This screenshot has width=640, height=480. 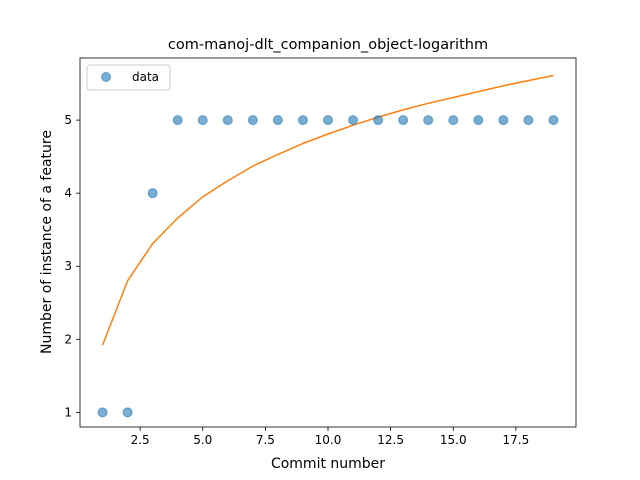 I want to click on y-axis-ticks: 1 2 3 4 5, so click(x=72, y=266).